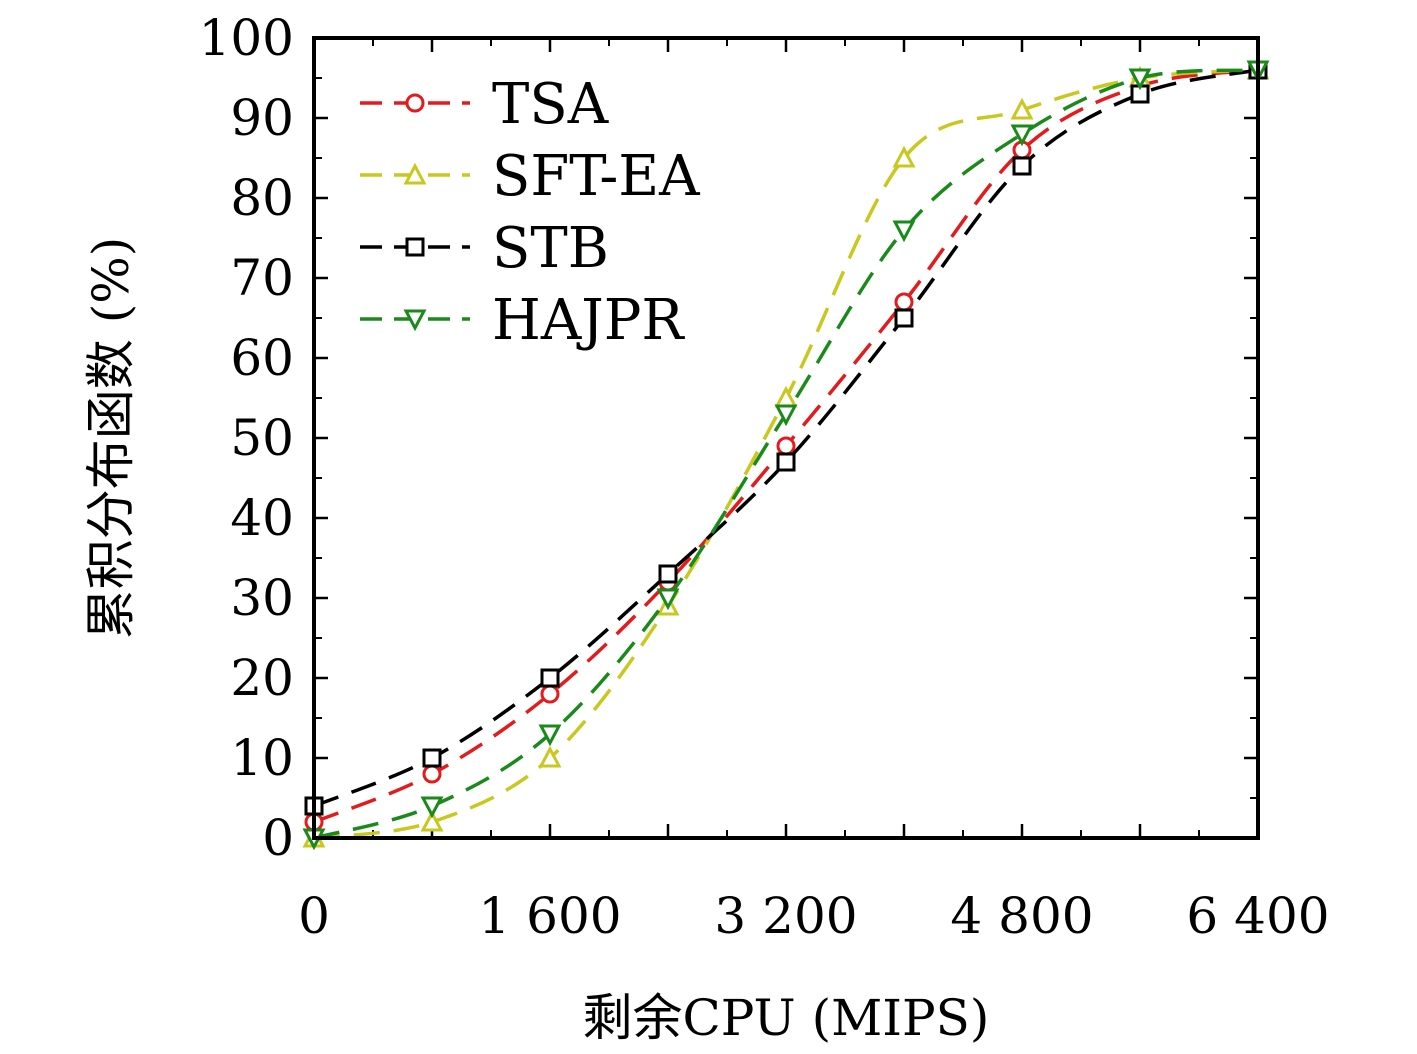 The image size is (1417, 1054). I want to click on y-tick-label: 70, so click(262, 278).